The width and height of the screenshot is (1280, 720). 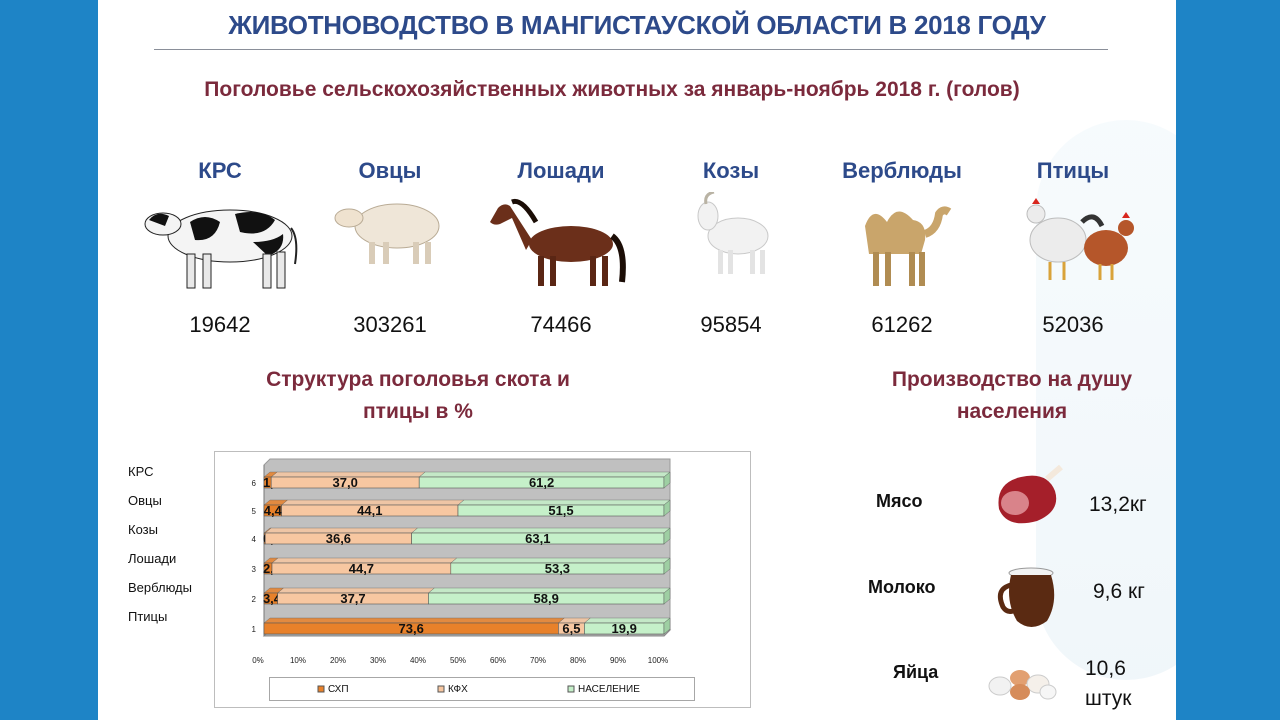 I want to click on chart-category-label: 3, so click(x=254, y=569).